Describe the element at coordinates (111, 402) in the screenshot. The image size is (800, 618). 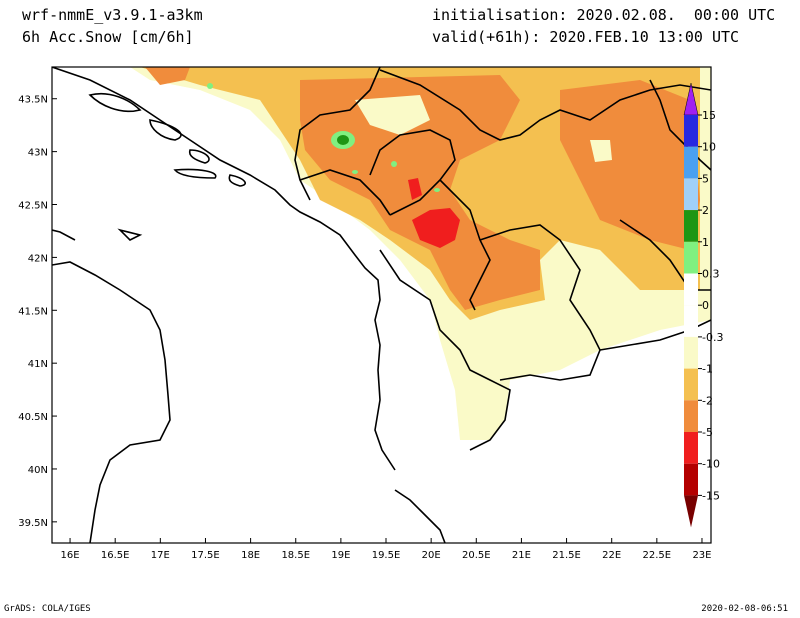
I see `coastline-italy` at that location.